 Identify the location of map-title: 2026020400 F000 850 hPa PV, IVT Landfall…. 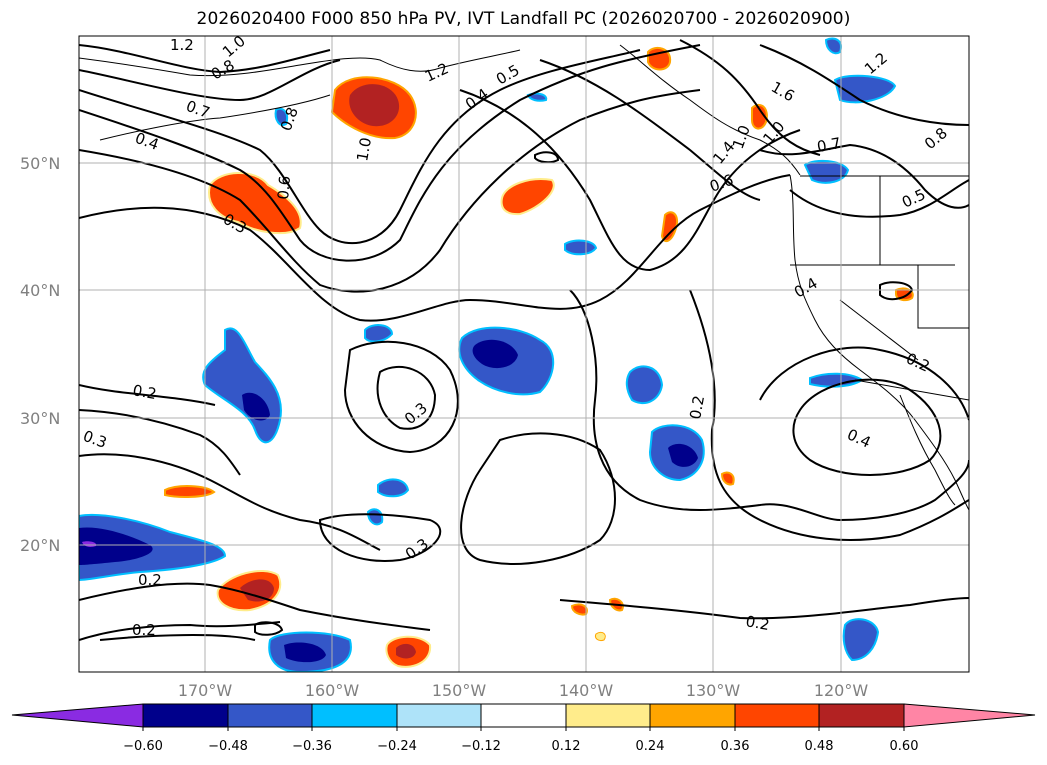
(523, 19).